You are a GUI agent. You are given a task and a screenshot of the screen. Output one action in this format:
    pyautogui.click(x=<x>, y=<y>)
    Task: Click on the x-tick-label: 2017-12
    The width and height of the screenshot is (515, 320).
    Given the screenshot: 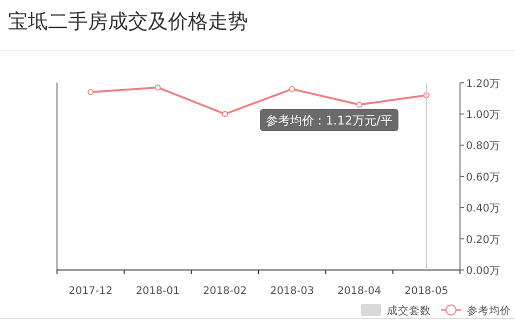 What is the action you would take?
    pyautogui.click(x=90, y=291)
    